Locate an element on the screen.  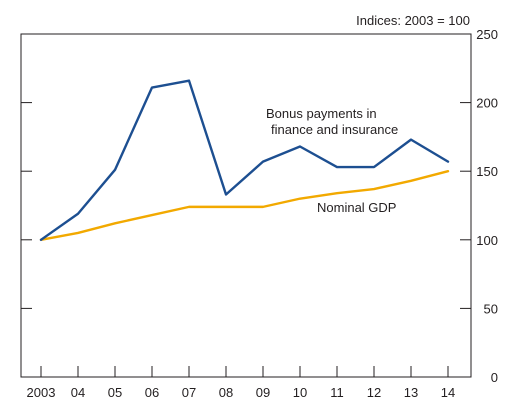
x-tick-label-12: 12 is located at coordinates (374, 392).